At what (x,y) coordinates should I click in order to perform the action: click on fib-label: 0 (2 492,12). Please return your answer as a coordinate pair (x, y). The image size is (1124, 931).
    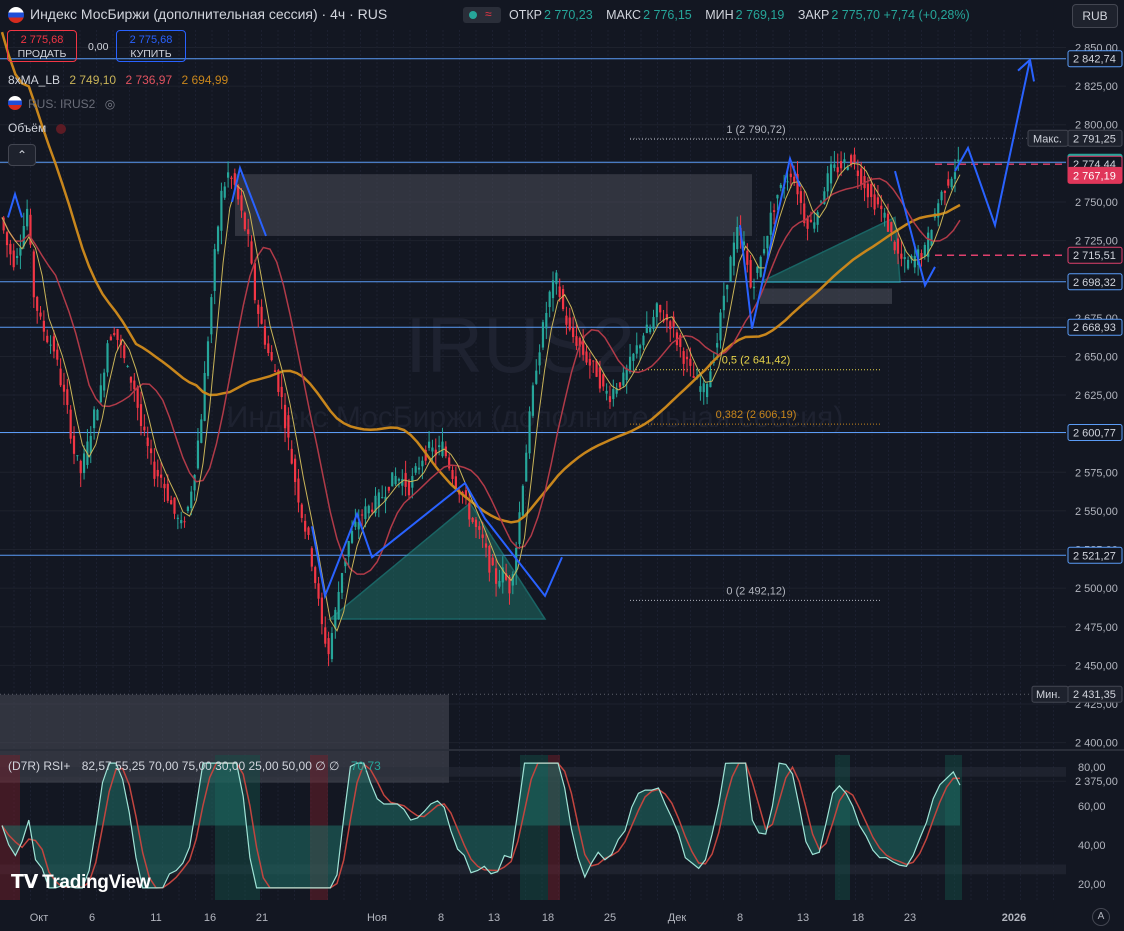
    Looking at the image, I should click on (755, 591).